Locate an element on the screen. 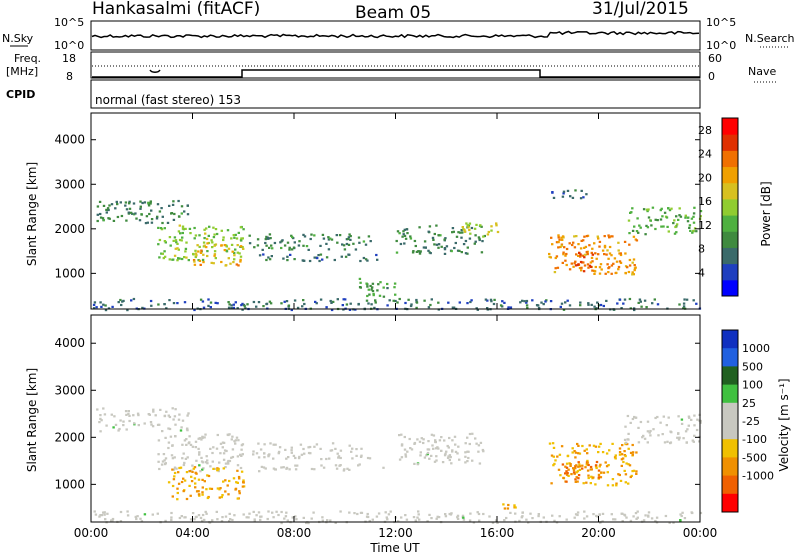 This screenshot has height=554, width=800. velocity-colorbar-segment is located at coordinates (730, 376).